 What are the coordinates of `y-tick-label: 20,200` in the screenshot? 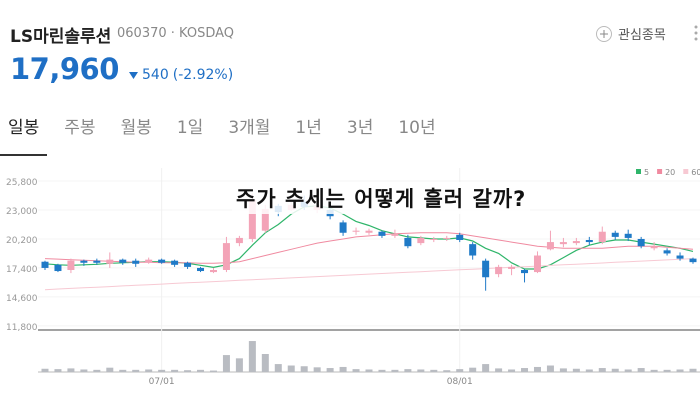 It's located at (22, 241).